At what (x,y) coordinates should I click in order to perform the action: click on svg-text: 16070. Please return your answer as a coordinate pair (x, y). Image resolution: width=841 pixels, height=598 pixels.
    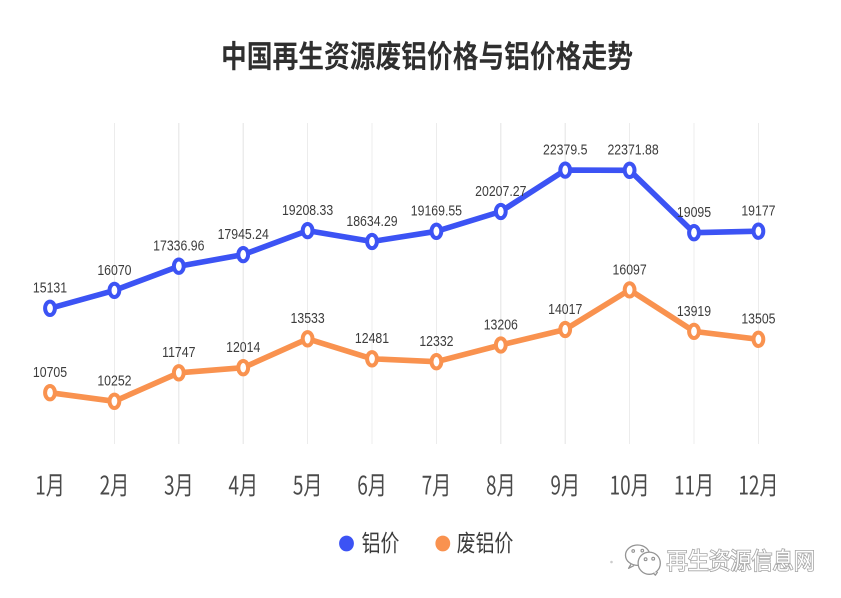
    Looking at the image, I should click on (114, 270).